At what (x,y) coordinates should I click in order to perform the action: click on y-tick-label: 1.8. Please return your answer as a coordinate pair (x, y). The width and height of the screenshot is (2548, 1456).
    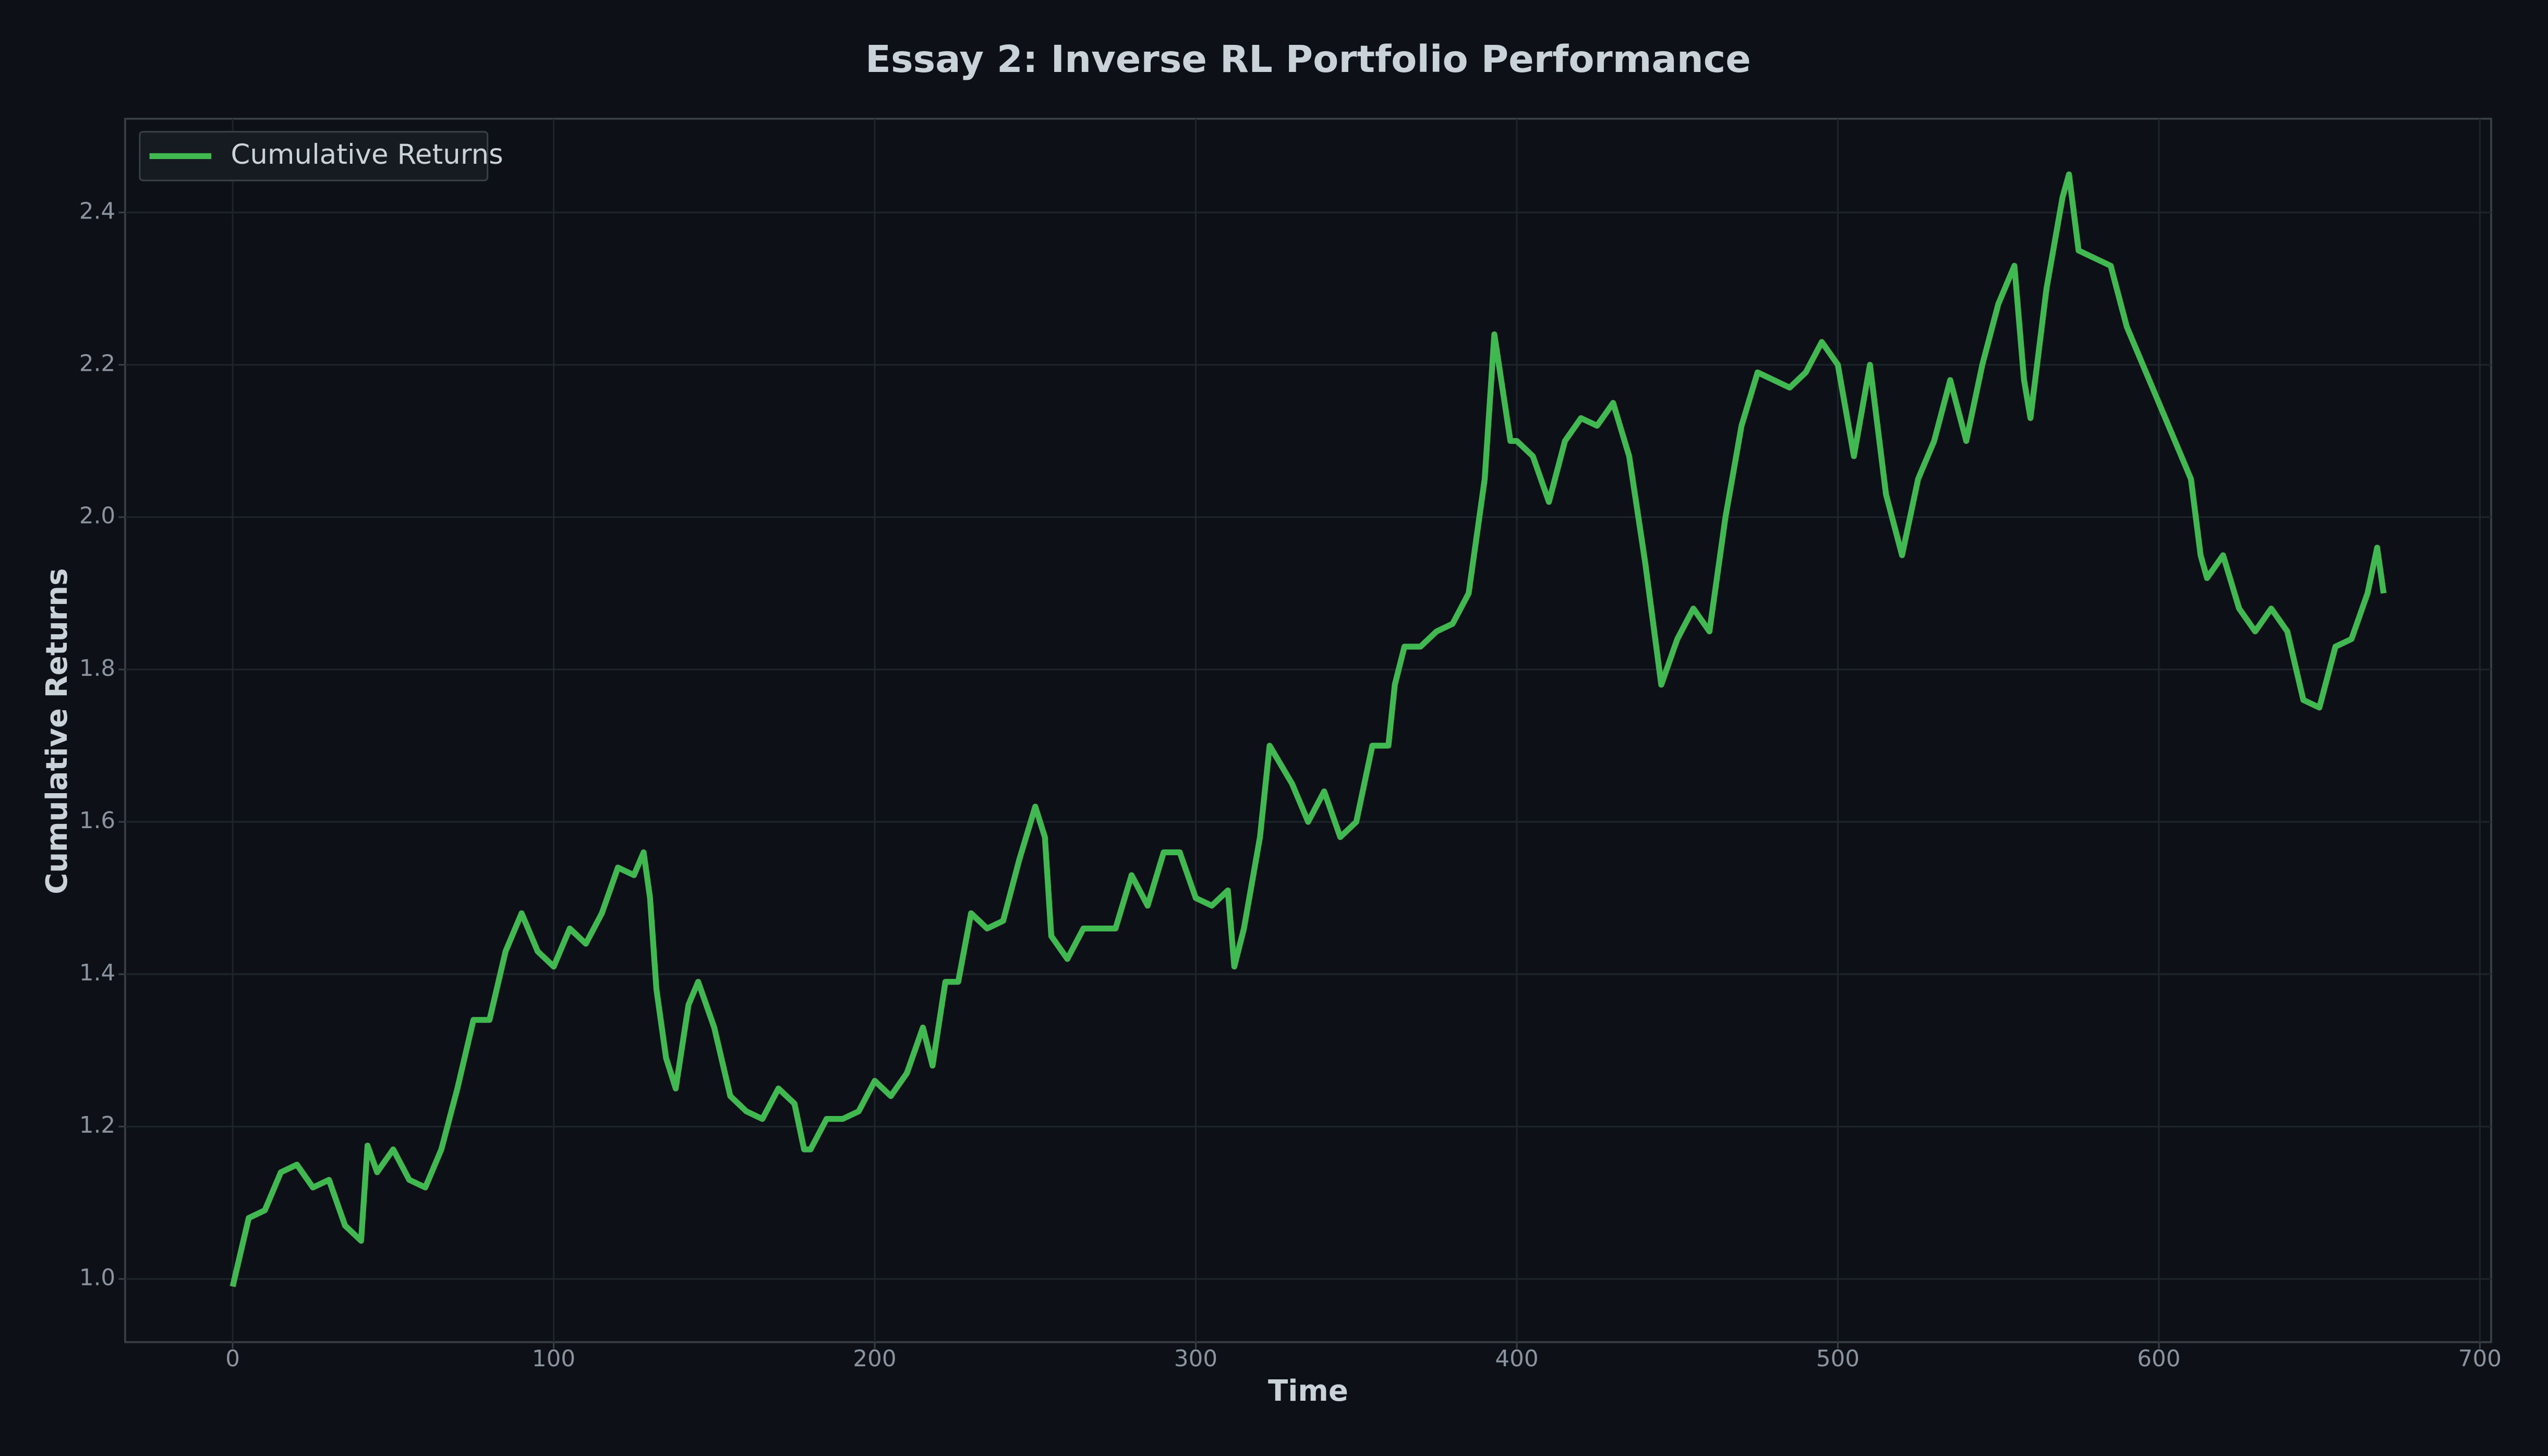
    Looking at the image, I should click on (97, 669).